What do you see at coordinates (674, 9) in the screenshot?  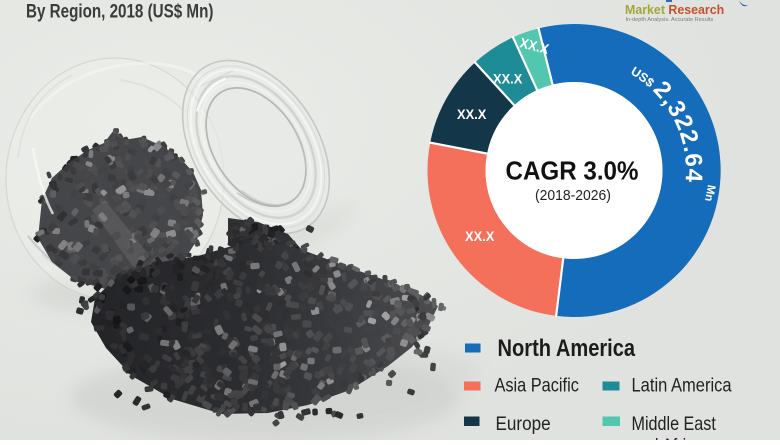 I see `svg-text: Market Research` at bounding box center [674, 9].